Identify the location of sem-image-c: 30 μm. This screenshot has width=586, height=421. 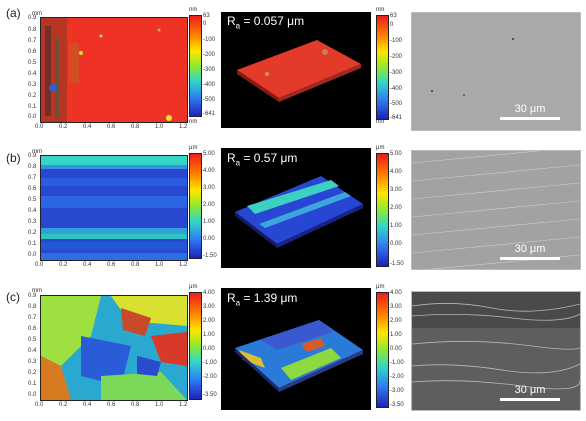
(496, 351).